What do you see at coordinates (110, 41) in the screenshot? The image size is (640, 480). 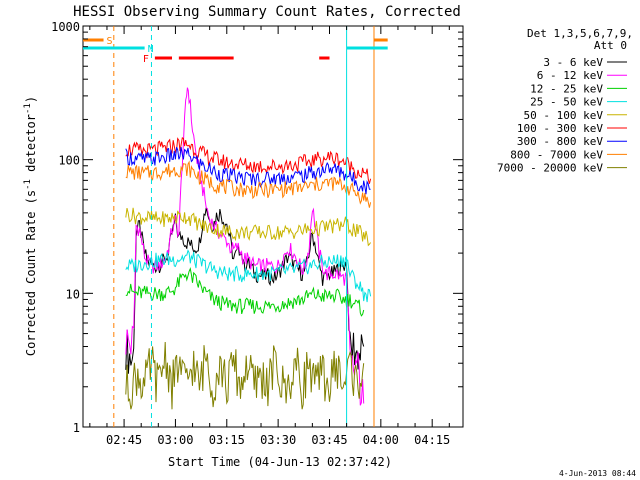 I see `marker-s-label: S` at bounding box center [110, 41].